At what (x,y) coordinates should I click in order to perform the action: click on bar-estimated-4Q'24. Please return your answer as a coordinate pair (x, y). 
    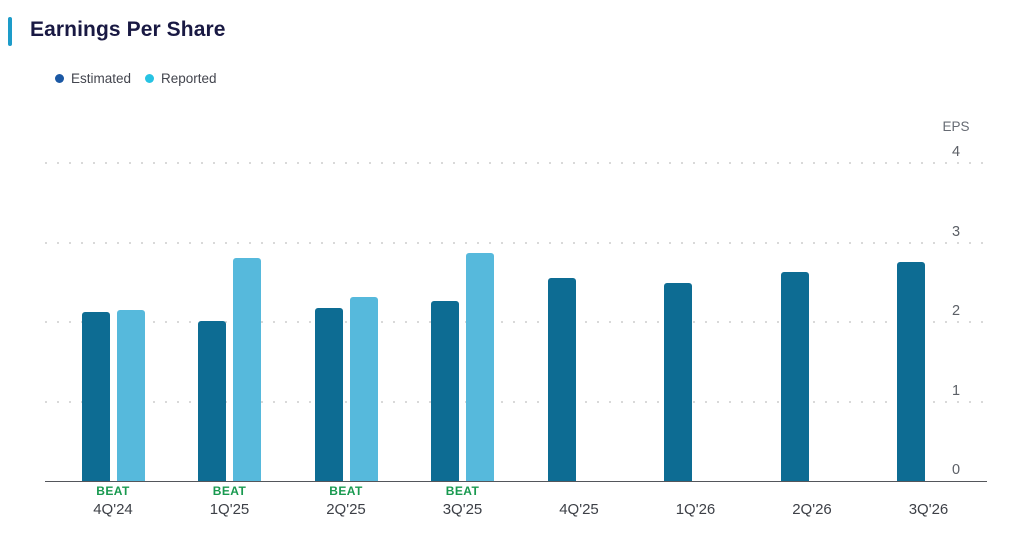
    Looking at the image, I should click on (95, 396).